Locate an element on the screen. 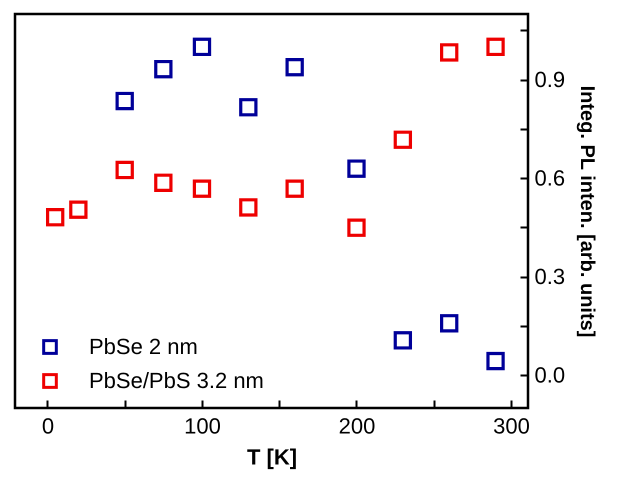  legend-label: PbSe 2 nm is located at coordinates (143, 346).